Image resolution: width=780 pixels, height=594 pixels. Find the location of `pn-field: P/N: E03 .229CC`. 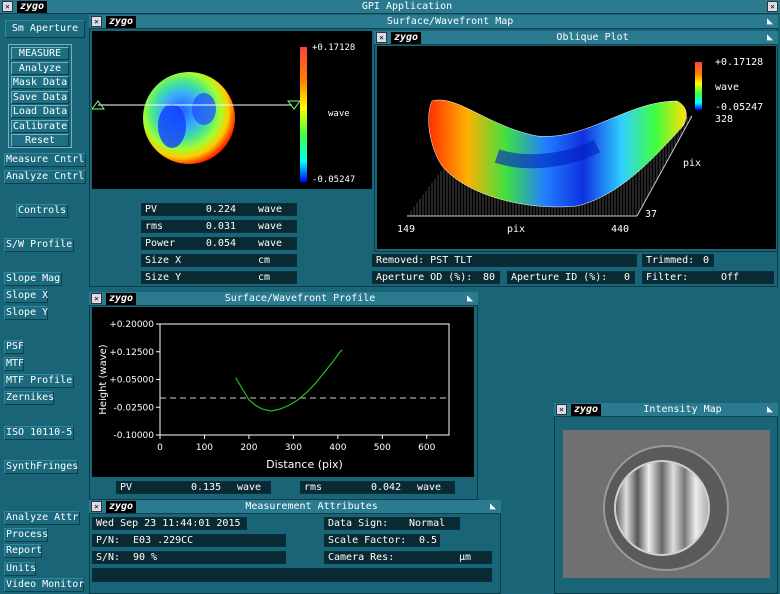

pn-field: P/N: E03 .229CC is located at coordinates (189, 540).